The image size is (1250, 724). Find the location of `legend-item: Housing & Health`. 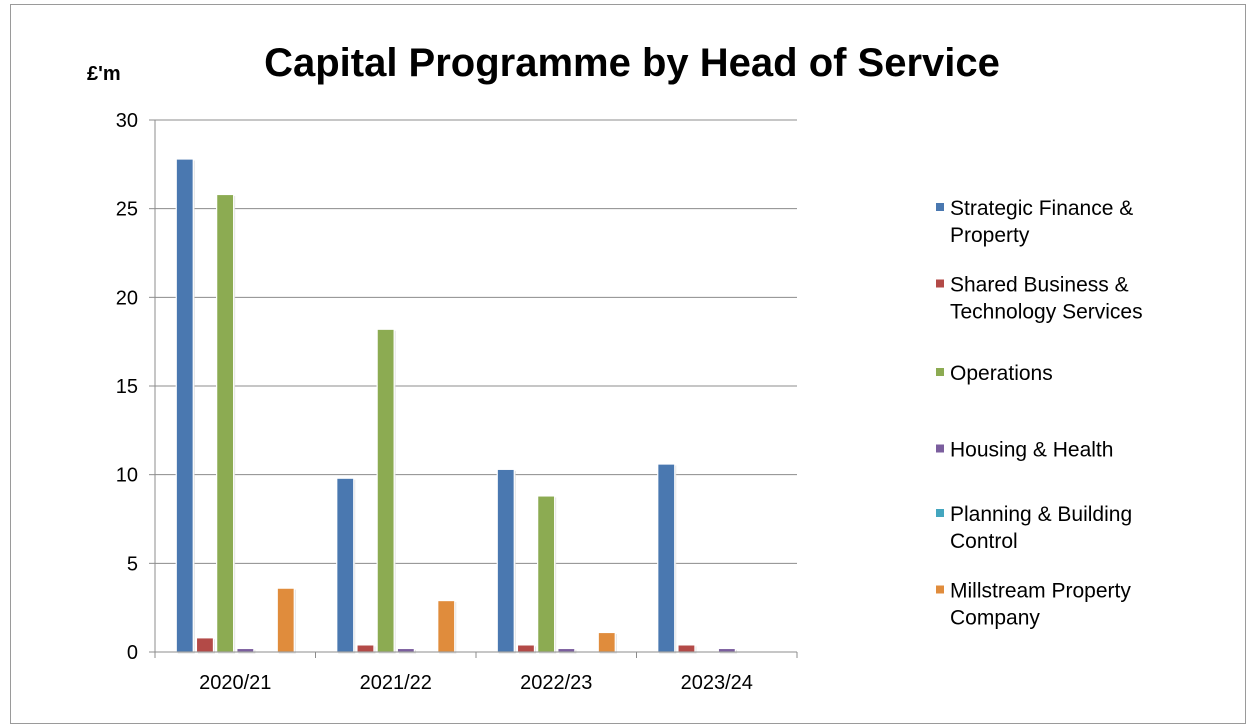

legend-item: Housing & Health is located at coordinates (1024, 450).